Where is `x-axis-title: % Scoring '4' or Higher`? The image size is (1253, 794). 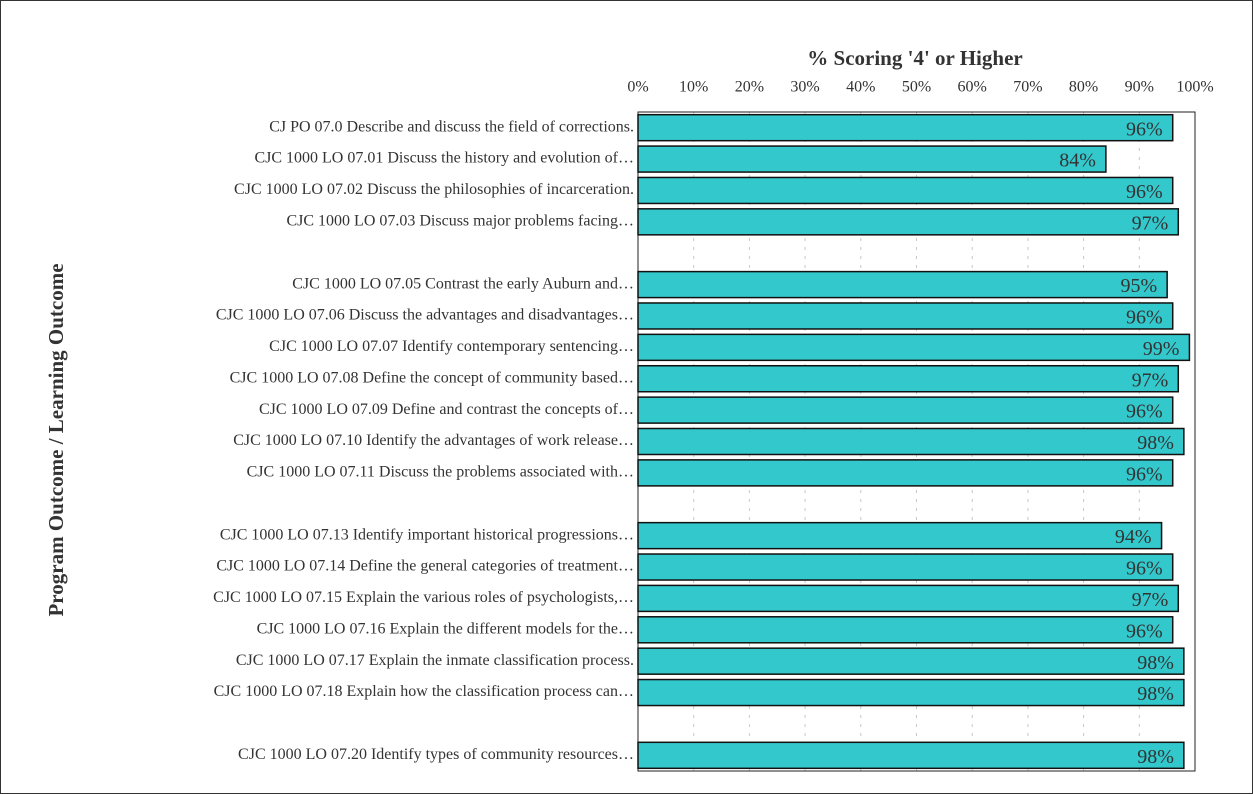
x-axis-title: % Scoring '4' or Higher is located at coordinates (914, 58).